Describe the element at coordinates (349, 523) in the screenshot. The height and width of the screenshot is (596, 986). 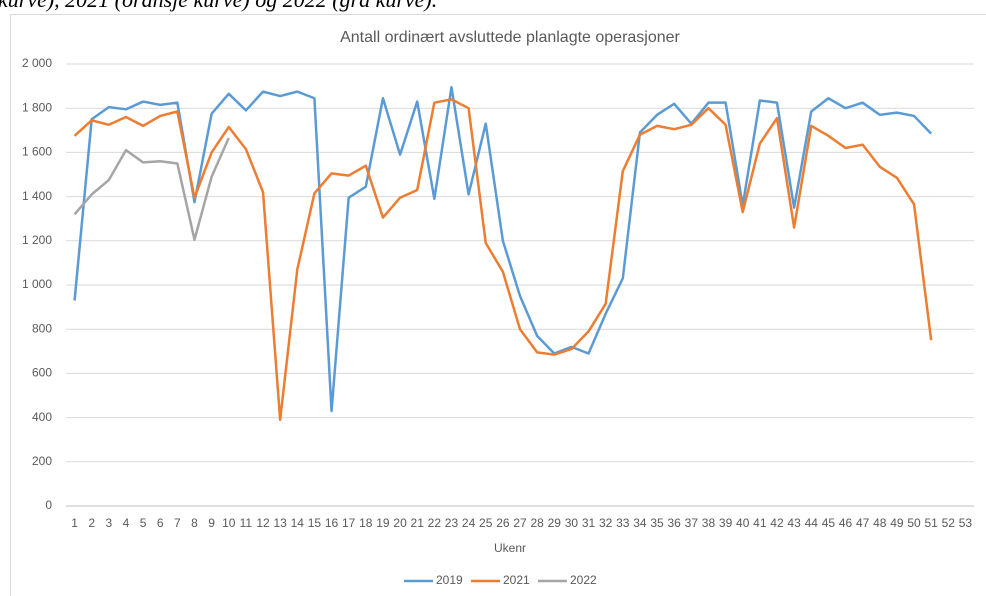
I see `x-tick-label: 17` at that location.